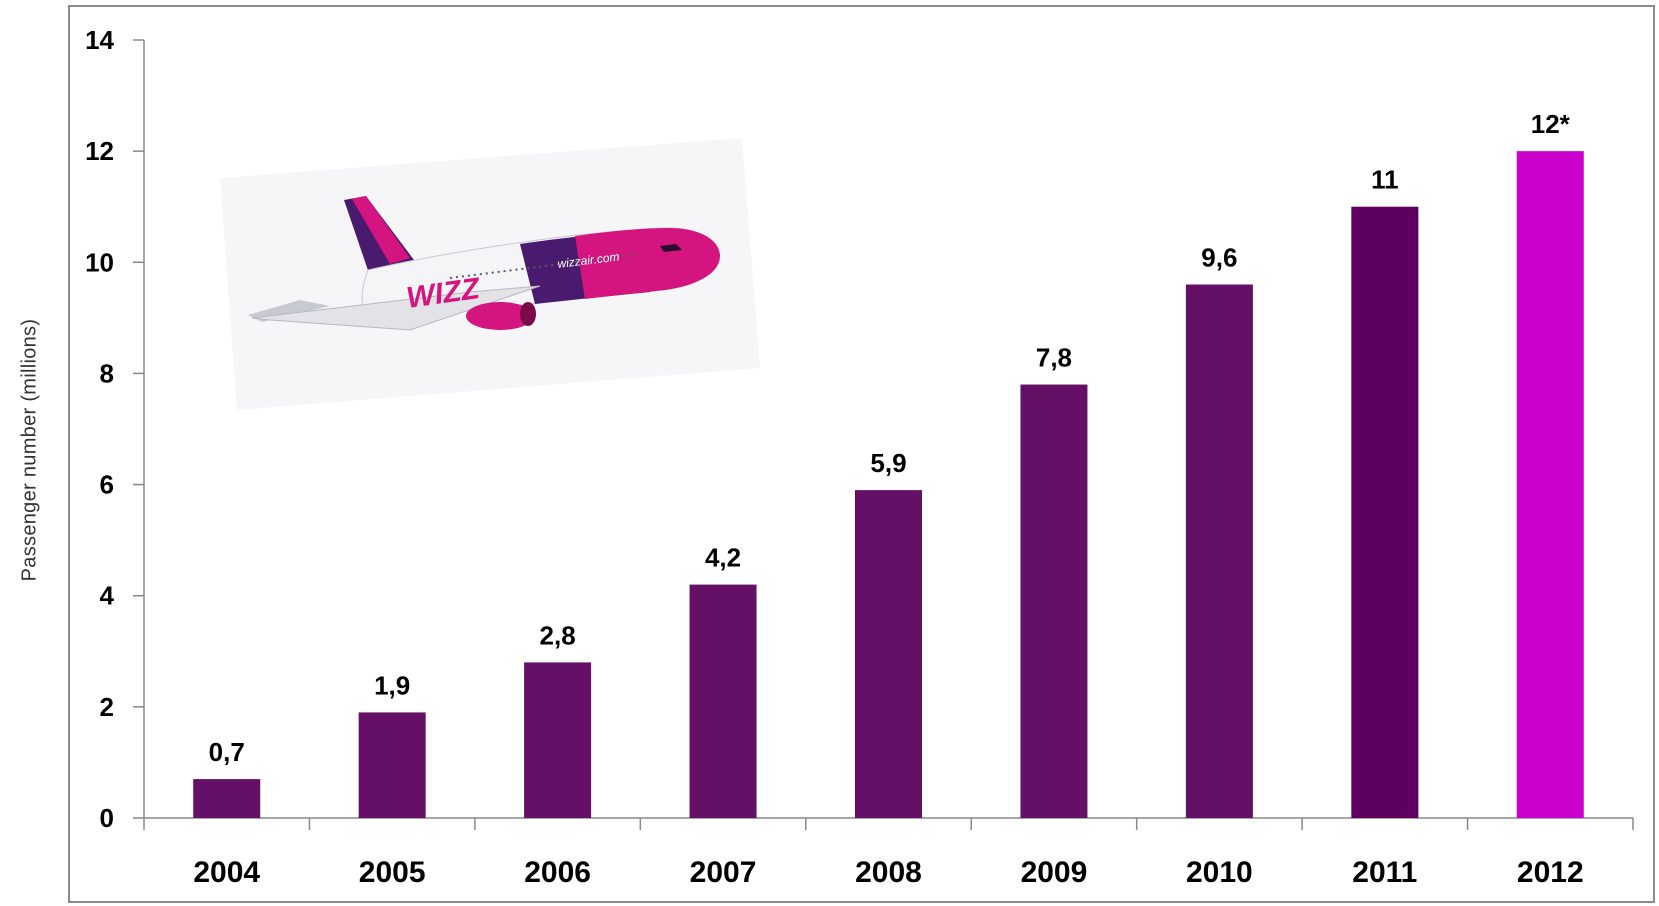  I want to click on cockpit-window, so click(671, 248).